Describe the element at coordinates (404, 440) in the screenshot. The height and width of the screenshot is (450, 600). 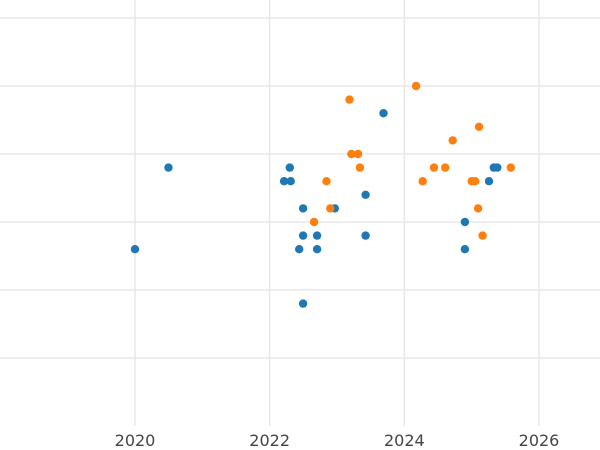
I see `x-tick-label: 2024` at that location.